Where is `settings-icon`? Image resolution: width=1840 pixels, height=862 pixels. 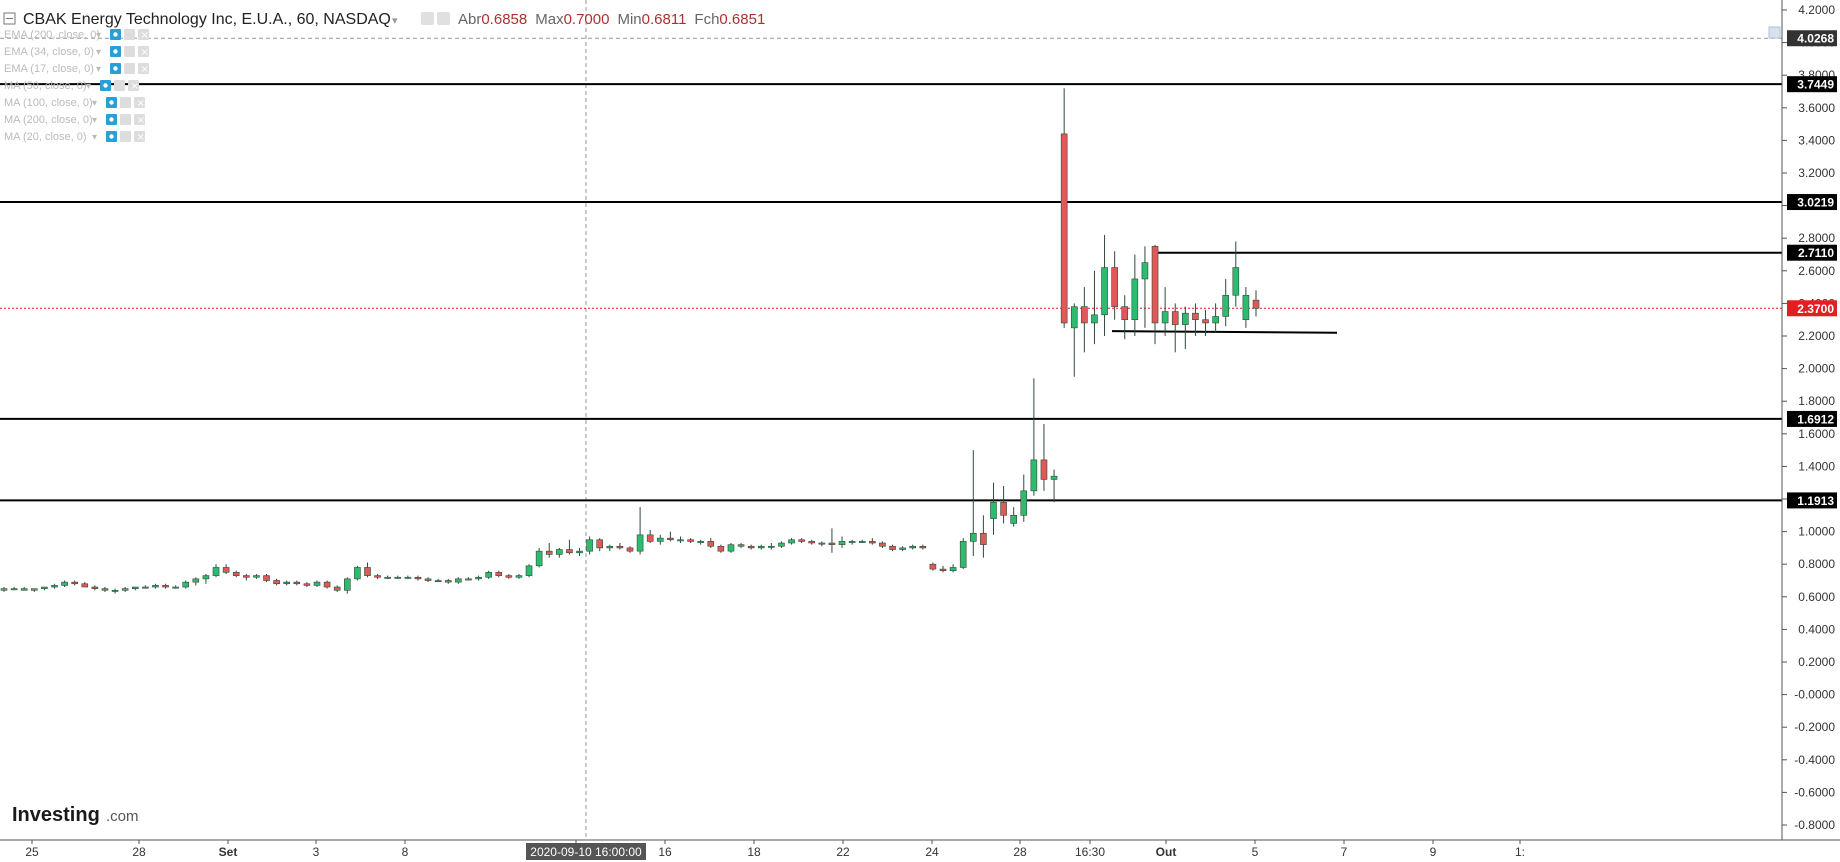 settings-icon is located at coordinates (443, 18).